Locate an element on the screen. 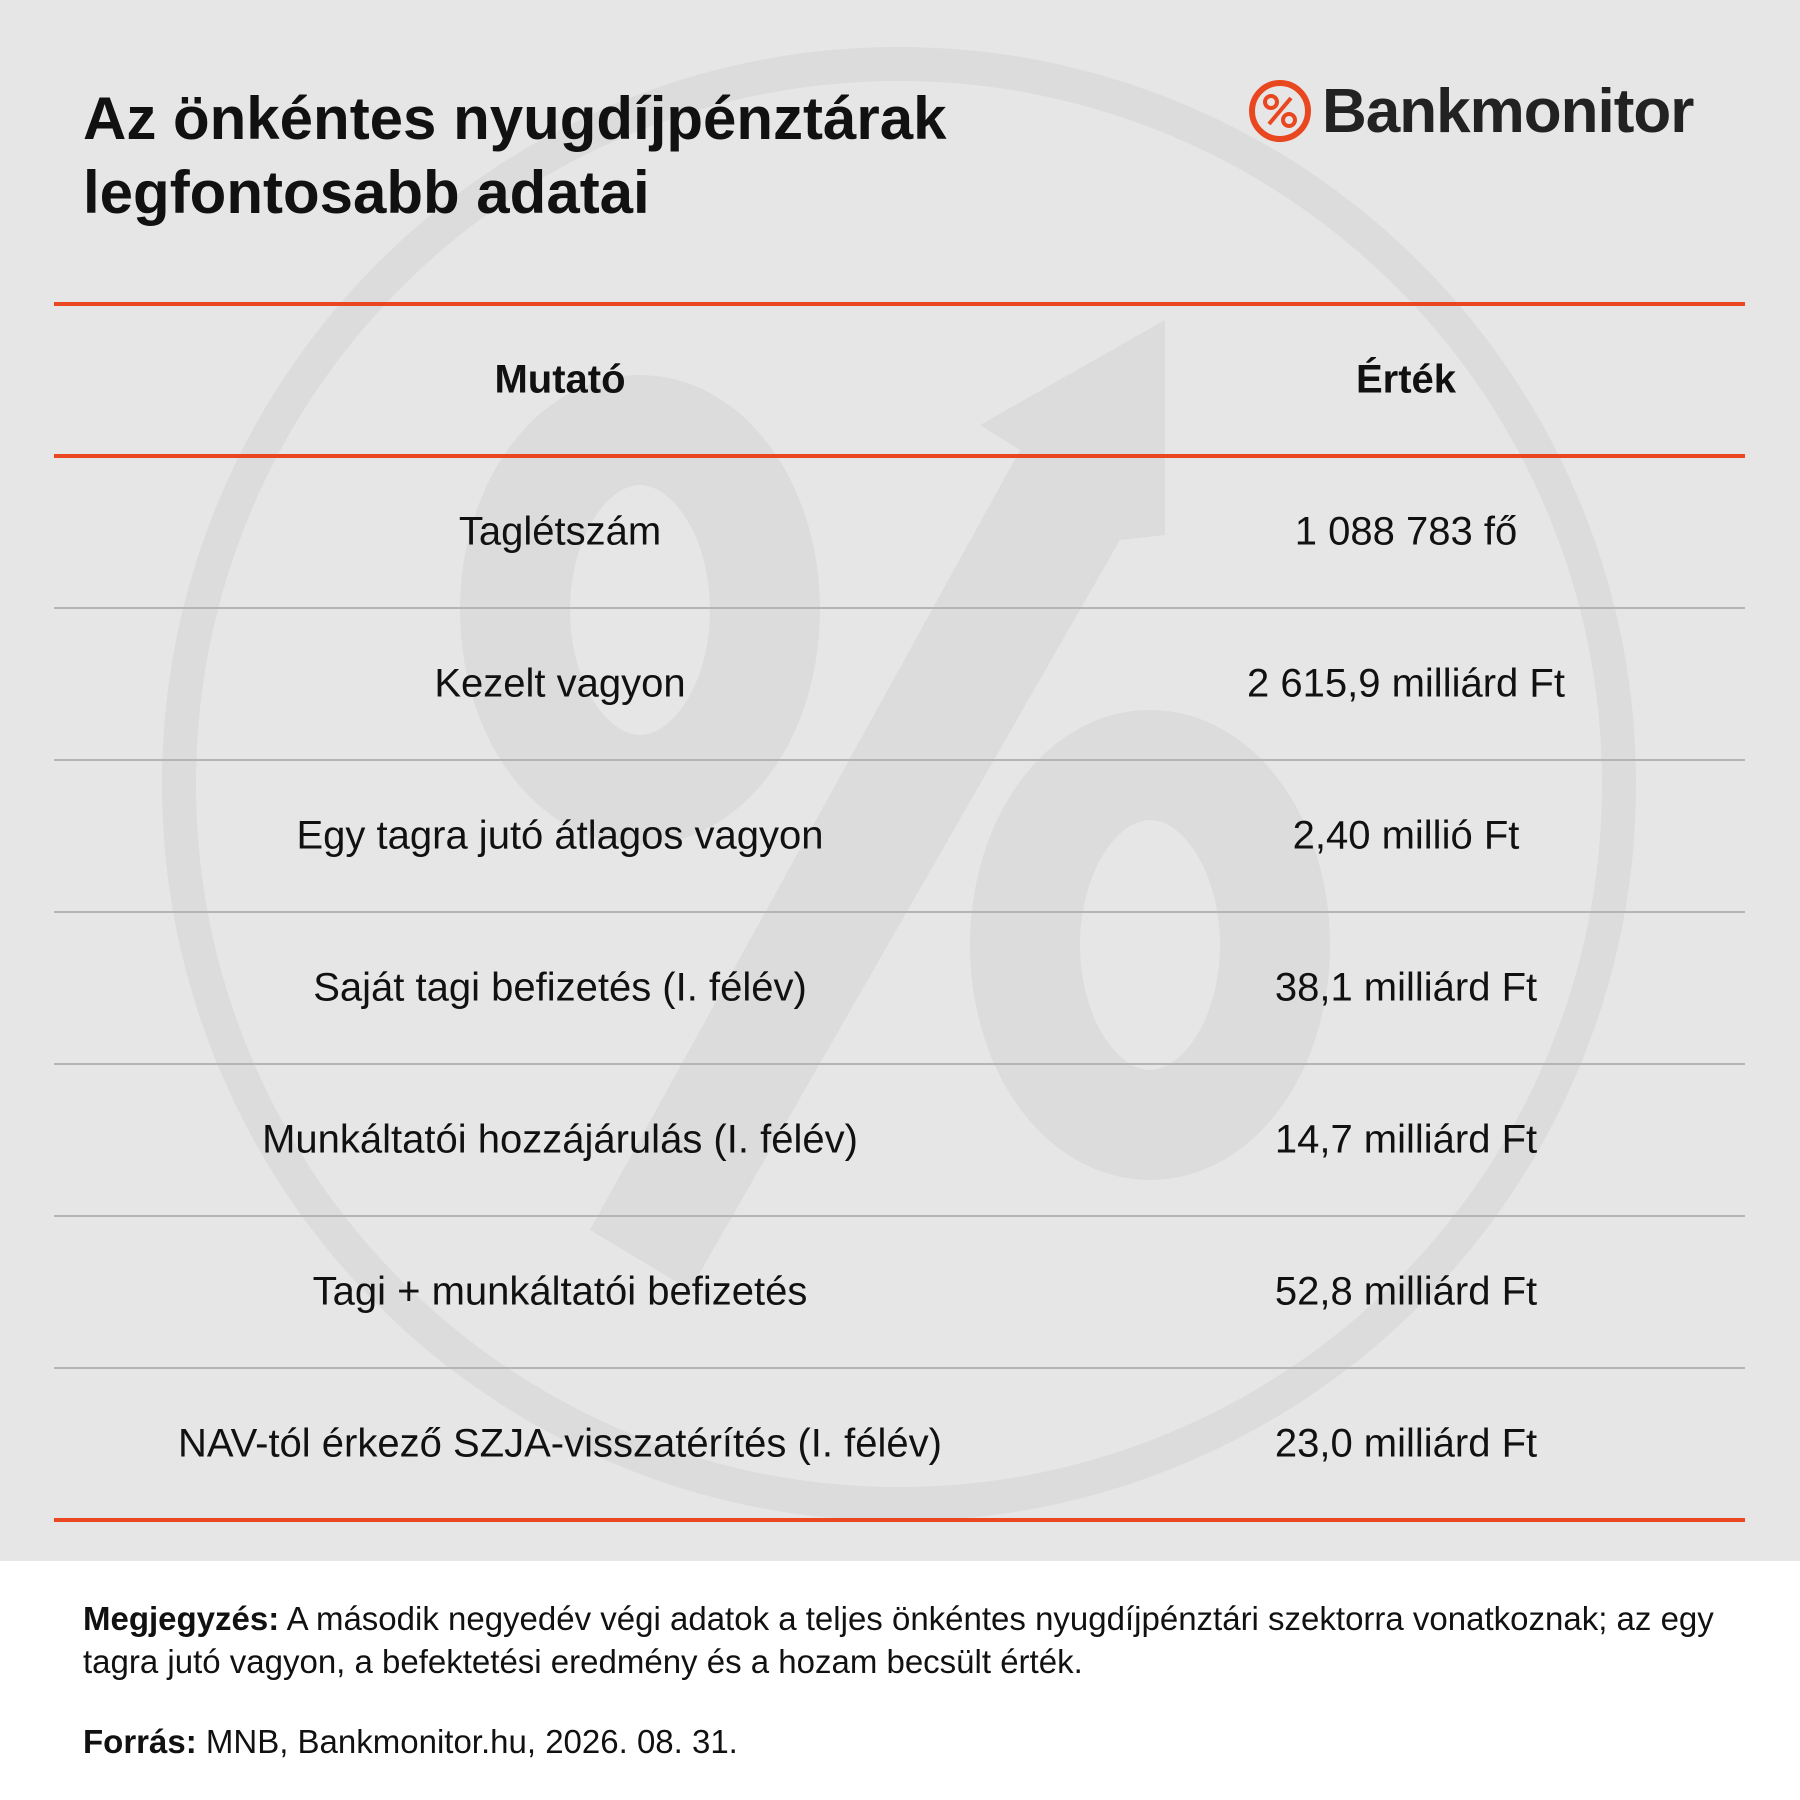  source-text: MNB, Bankmonitor.hu, 2026. 08. 31. is located at coordinates (471, 1741).